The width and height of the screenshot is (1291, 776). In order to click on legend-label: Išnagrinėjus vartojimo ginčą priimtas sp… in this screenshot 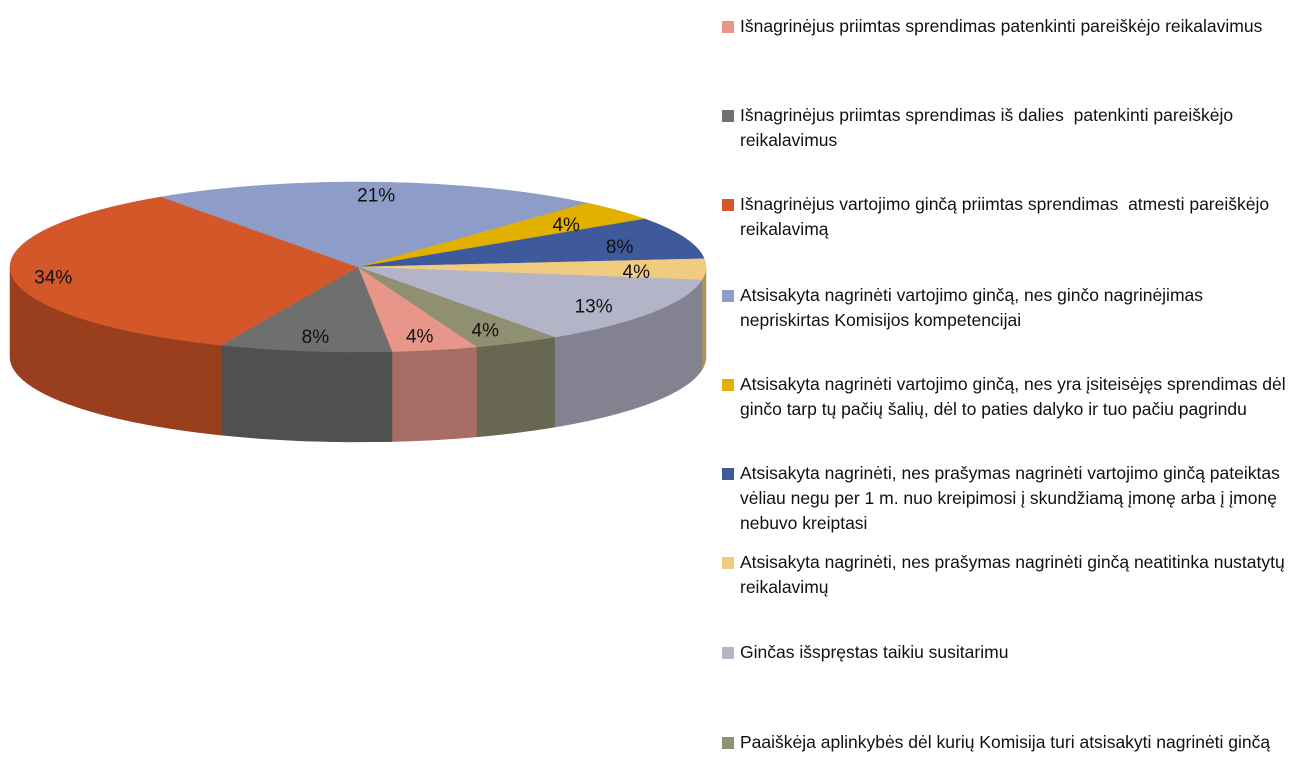, I will do `click(1007, 216)`.